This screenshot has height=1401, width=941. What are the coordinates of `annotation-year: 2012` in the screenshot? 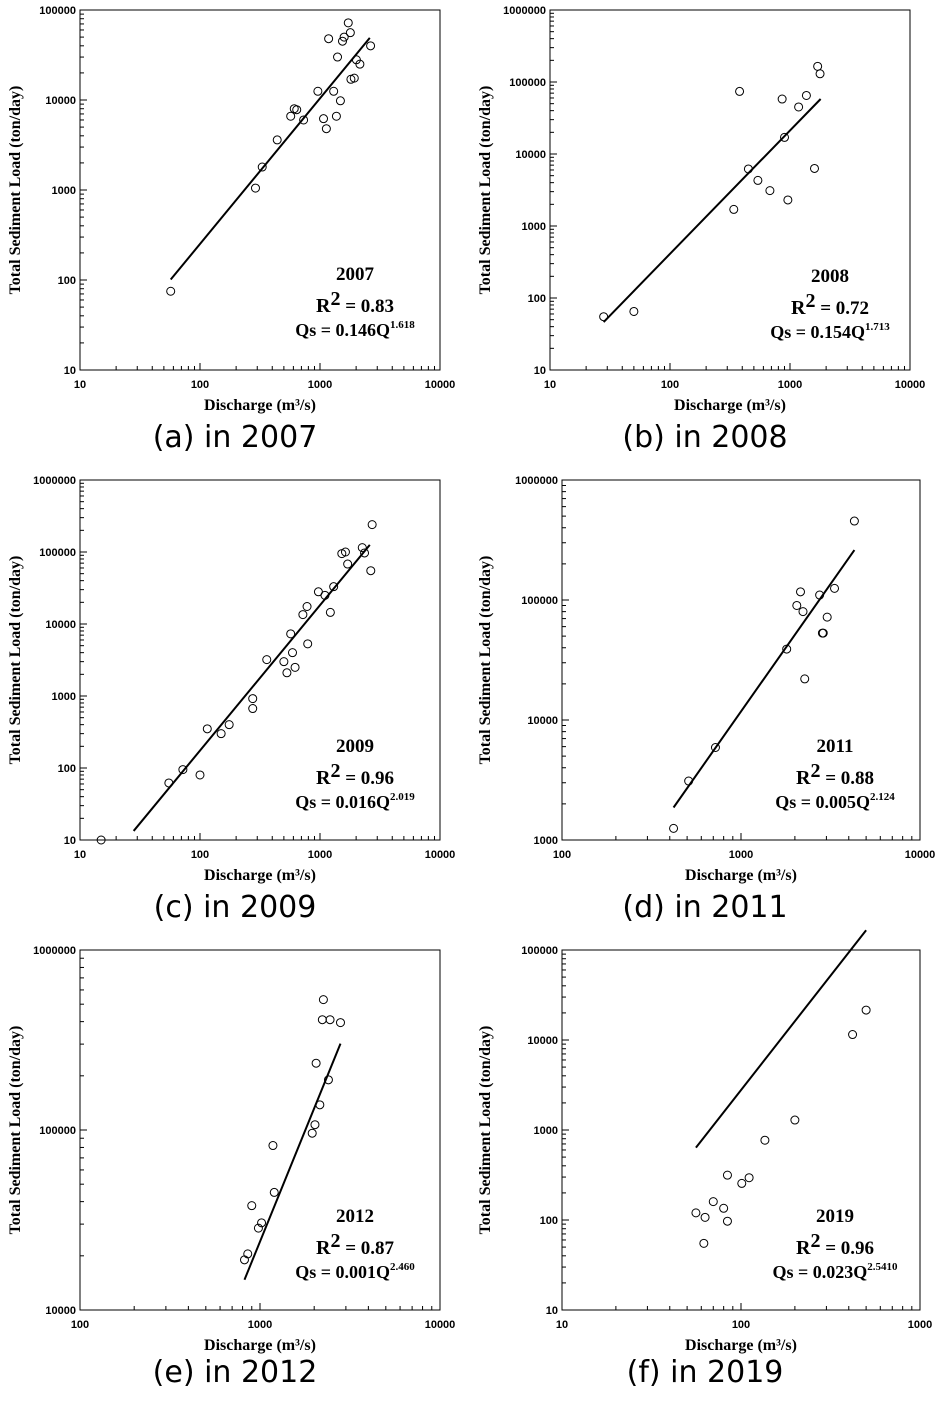 It's located at (355, 1216).